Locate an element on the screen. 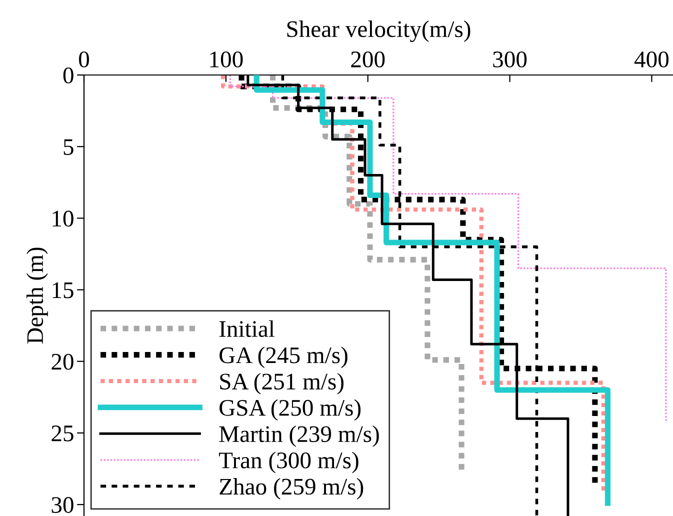 This screenshot has height=516, width=673. x-tick-label: 400 is located at coordinates (651, 59).